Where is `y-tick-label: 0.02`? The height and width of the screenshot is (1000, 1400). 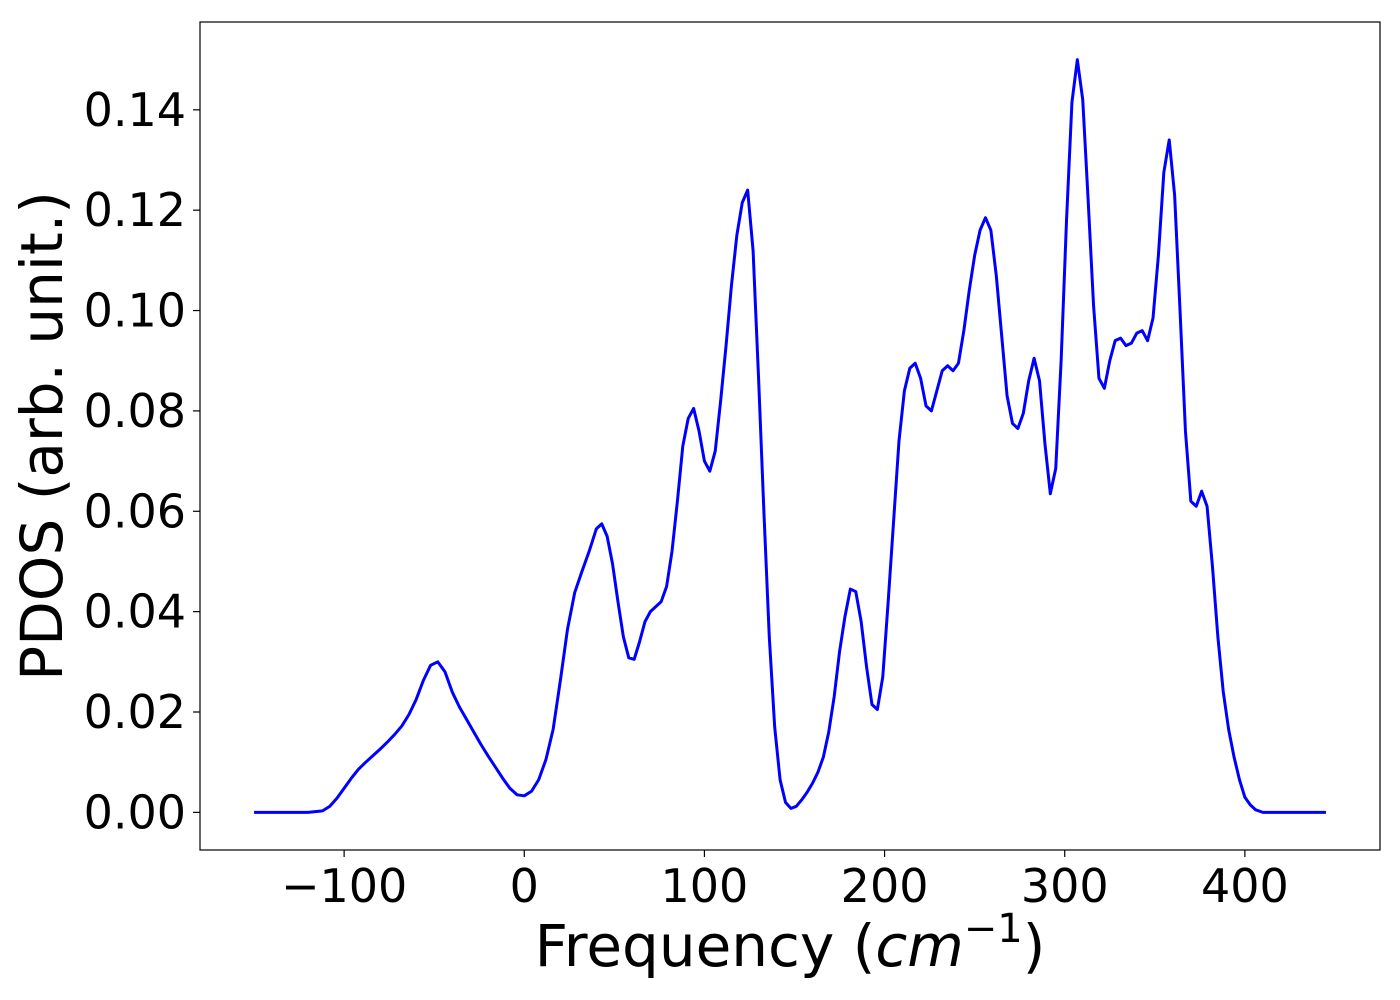 y-tick-label: 0.02 is located at coordinates (135, 712).